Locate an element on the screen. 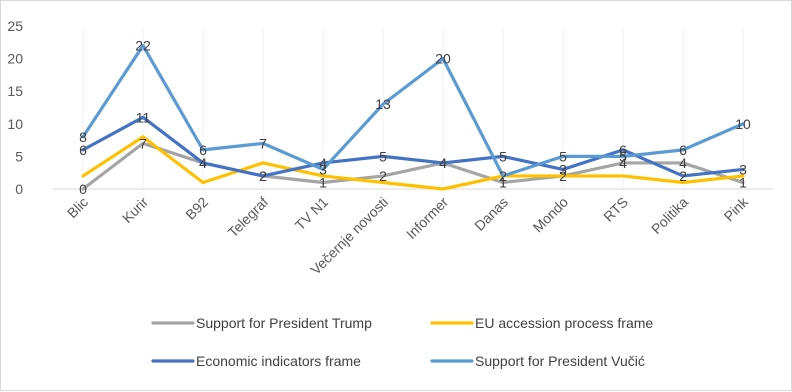 This screenshot has width=792, height=392. data-label: 0 is located at coordinates (83, 189).